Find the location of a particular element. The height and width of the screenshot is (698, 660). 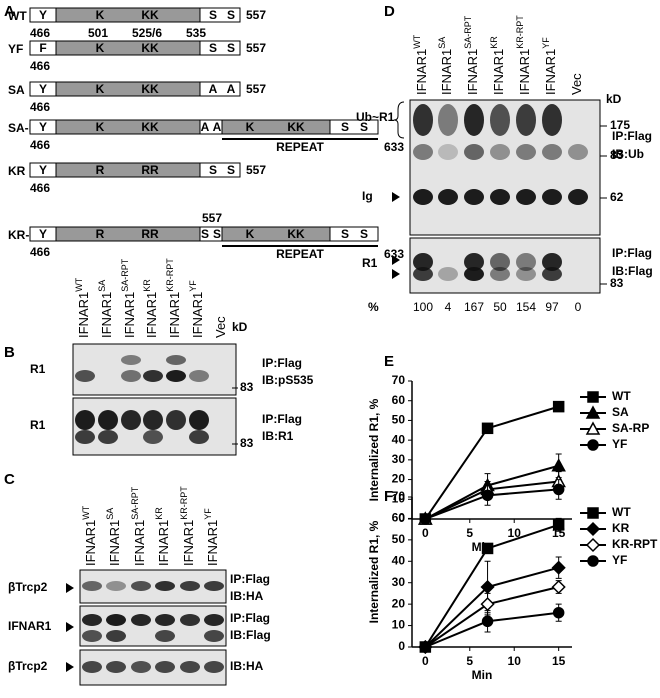

x-tick-label: 10 is located at coordinates (515, 533).